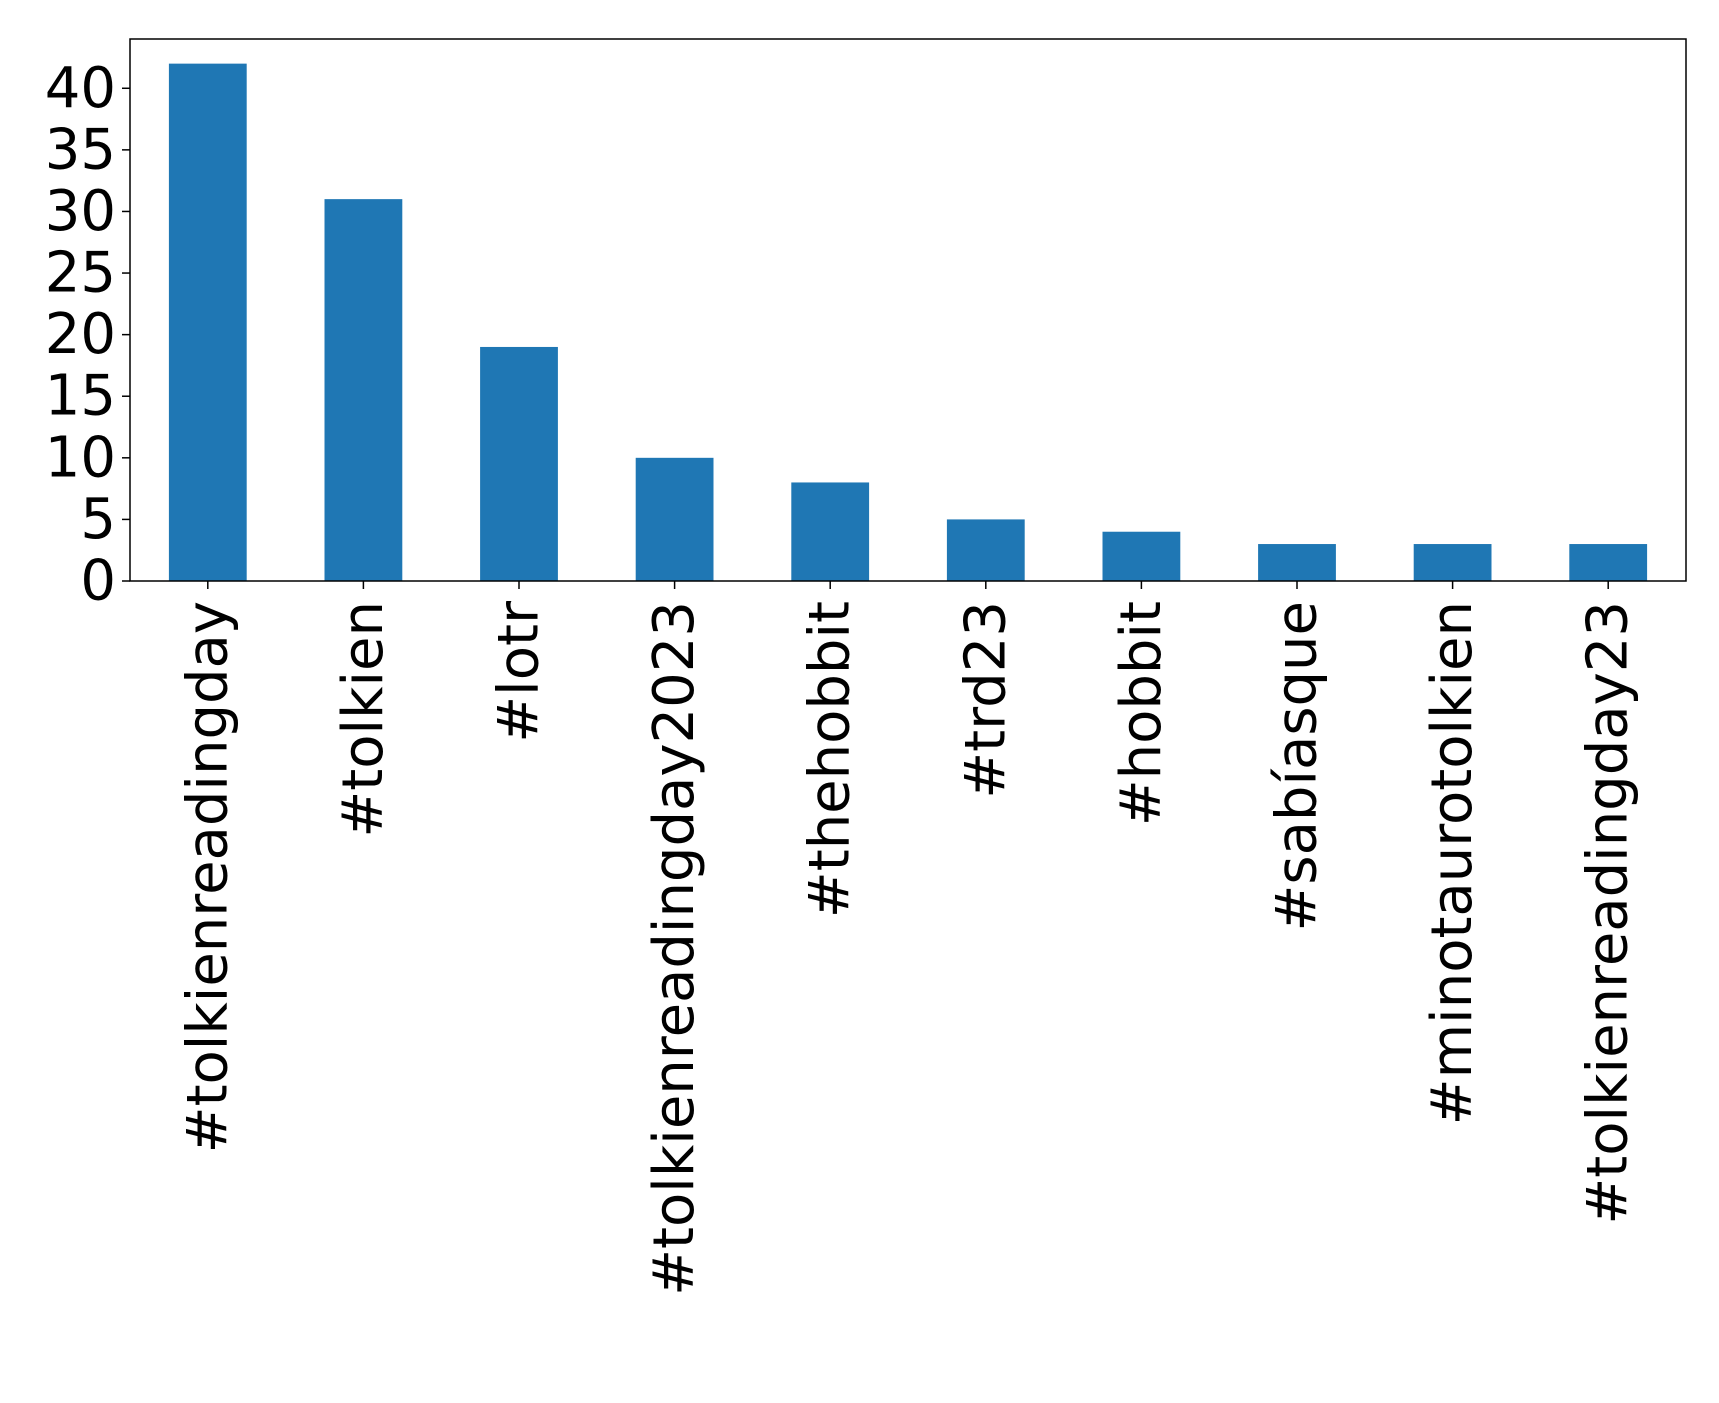 The width and height of the screenshot is (1719, 1403). Describe the element at coordinates (80, 334) in the screenshot. I see `y-tick-label: 20` at that location.